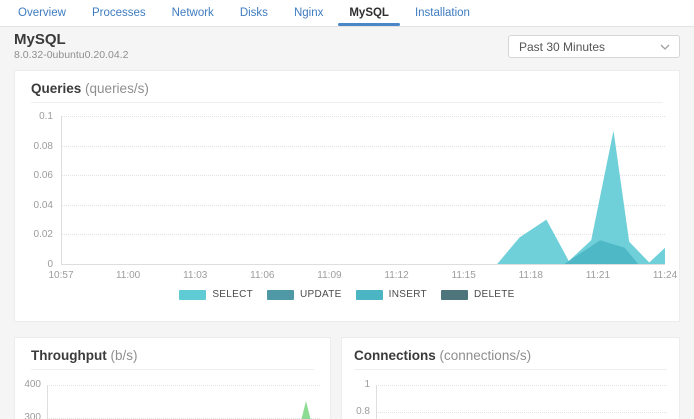  I want to click on throughput-y-tick: 300, so click(32, 415).